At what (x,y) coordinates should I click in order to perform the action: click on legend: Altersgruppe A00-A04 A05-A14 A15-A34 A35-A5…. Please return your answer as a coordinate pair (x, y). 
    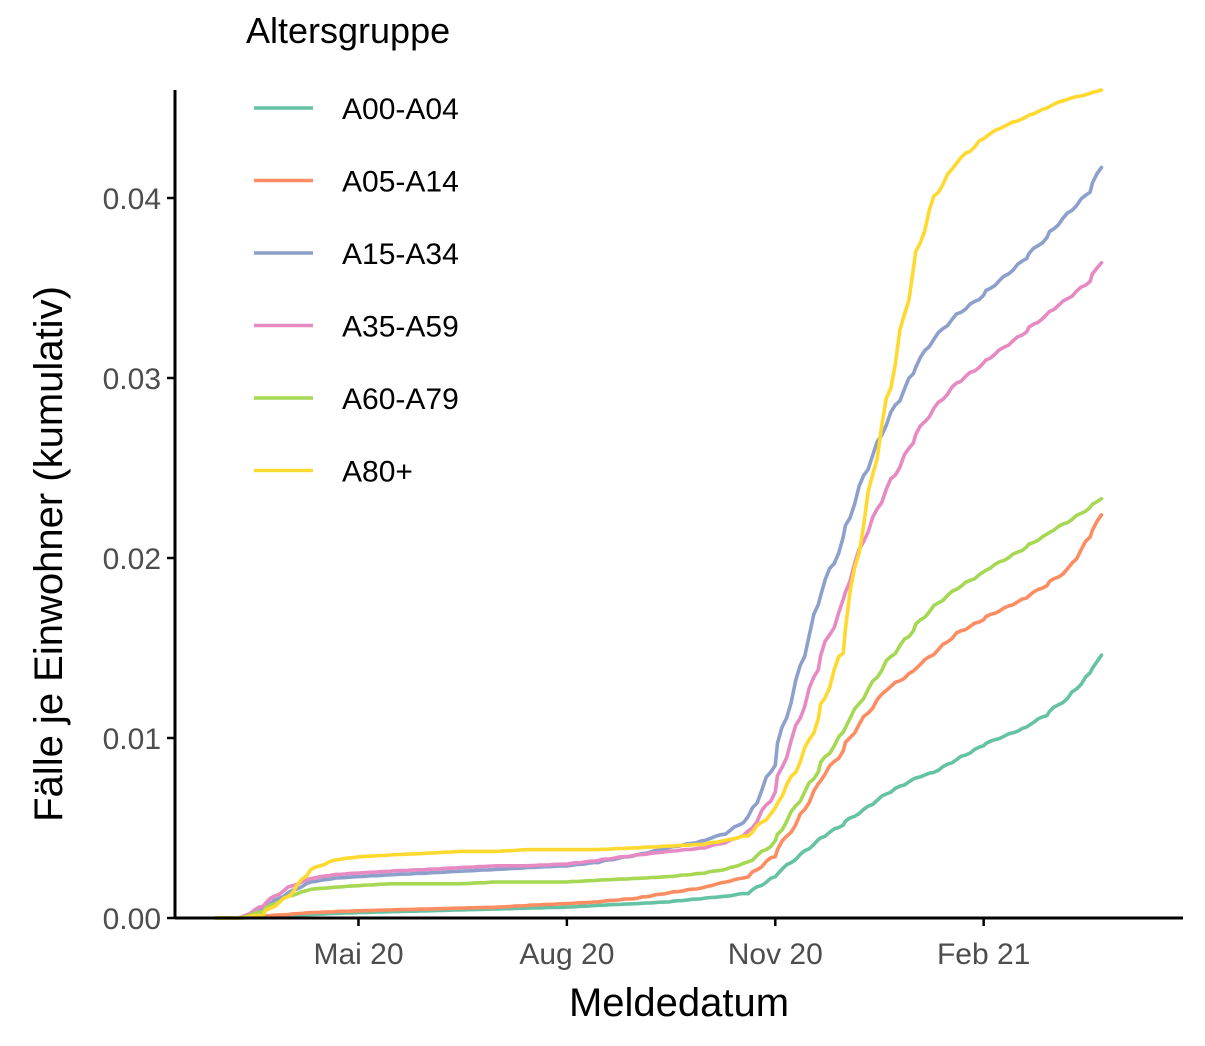
    Looking at the image, I should click on (352, 249).